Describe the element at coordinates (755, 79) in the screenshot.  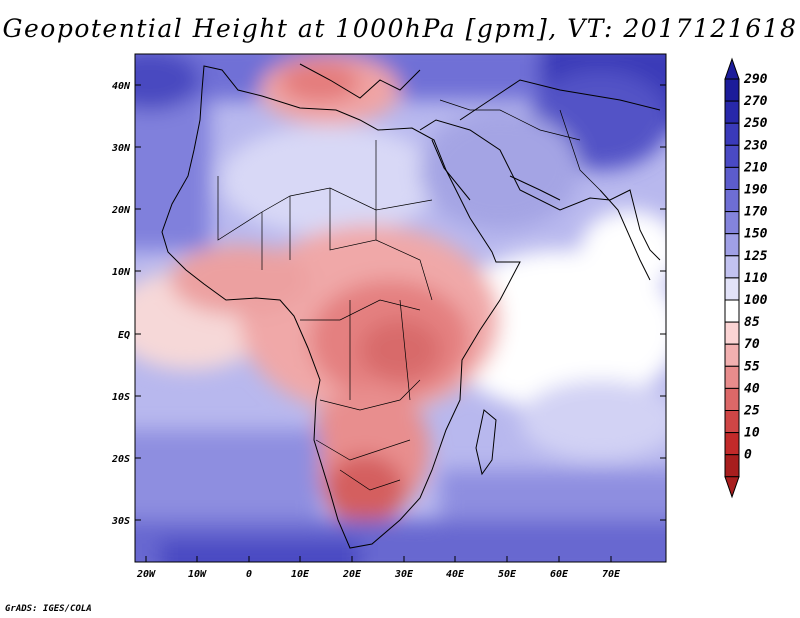
I see `colorbar-label: 290` at that location.